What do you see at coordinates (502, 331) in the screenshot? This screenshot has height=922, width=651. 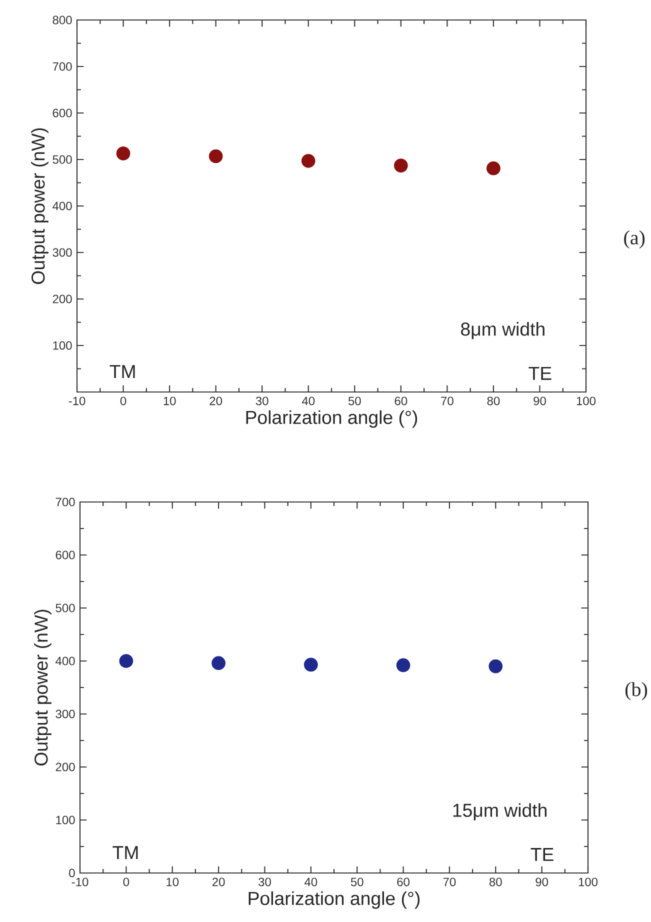 I see `annotation: 8μm width` at bounding box center [502, 331].